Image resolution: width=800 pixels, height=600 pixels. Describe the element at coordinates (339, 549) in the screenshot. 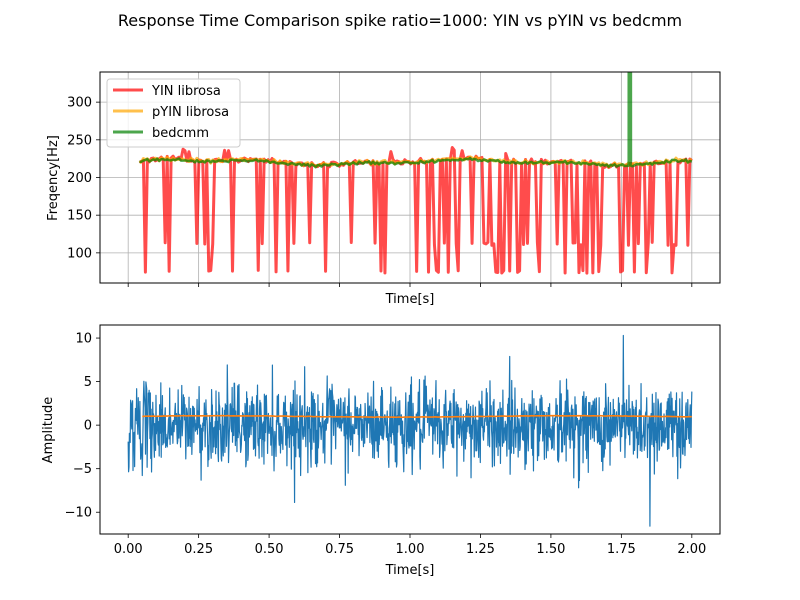

I see `x-tick-label: 0.75` at that location.